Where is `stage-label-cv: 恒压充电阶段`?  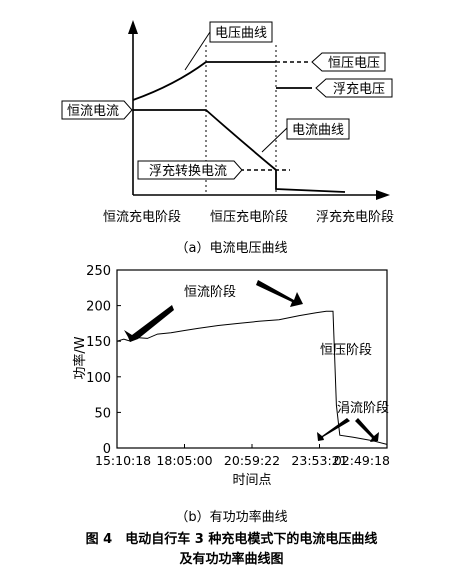
stage-label-cv: 恒压充电阶段 is located at coordinates (249, 217).